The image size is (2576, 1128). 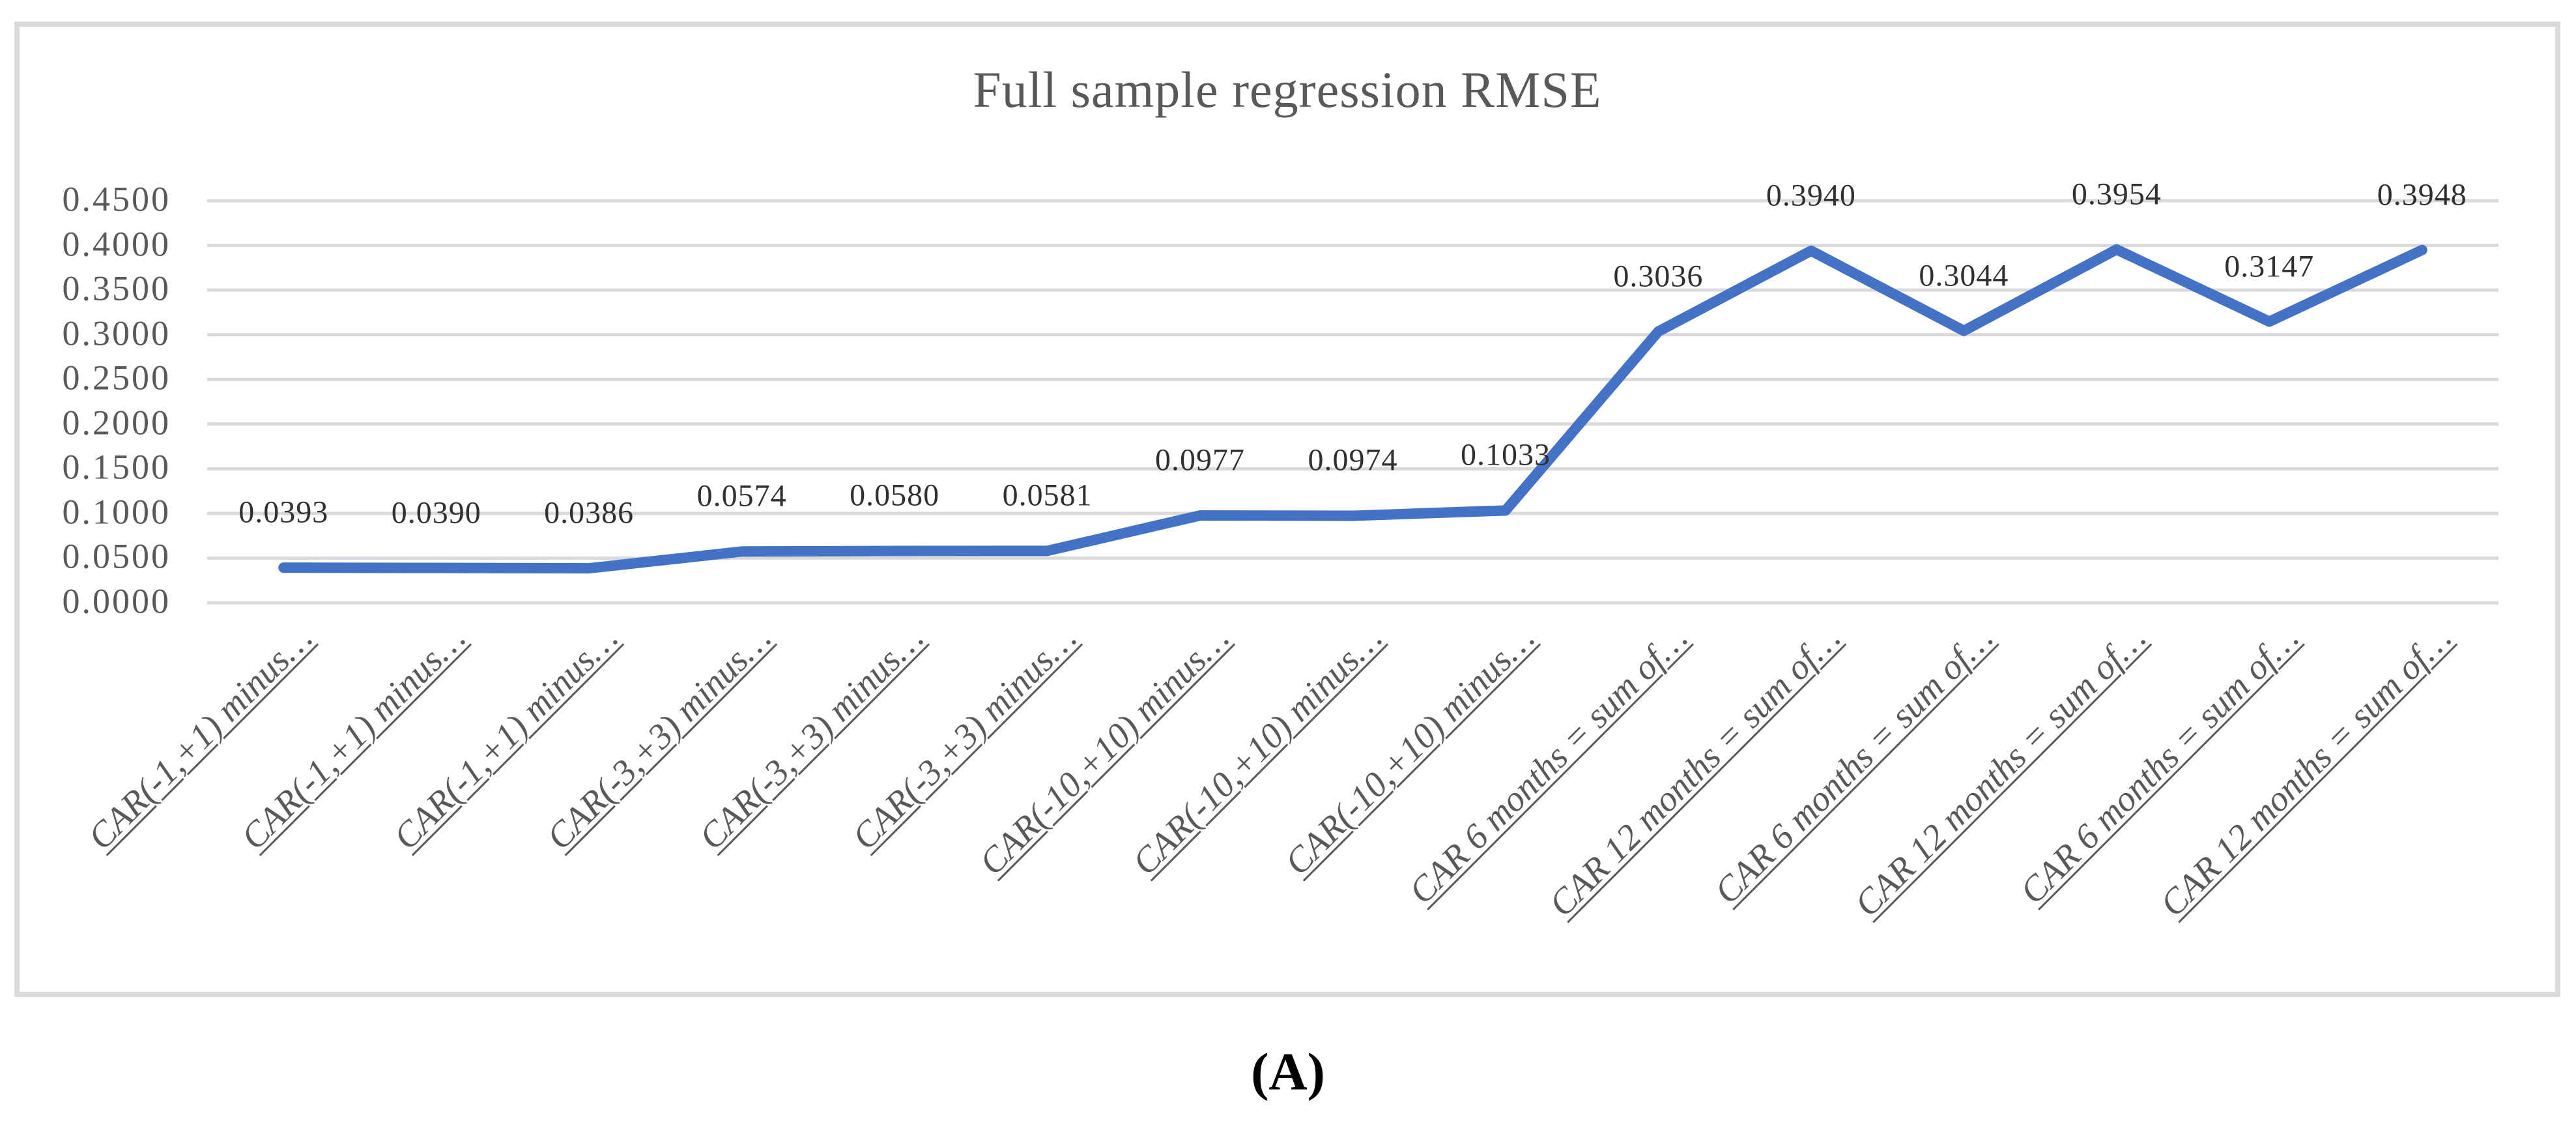 I want to click on data-label: 0.0581, so click(x=1047, y=496).